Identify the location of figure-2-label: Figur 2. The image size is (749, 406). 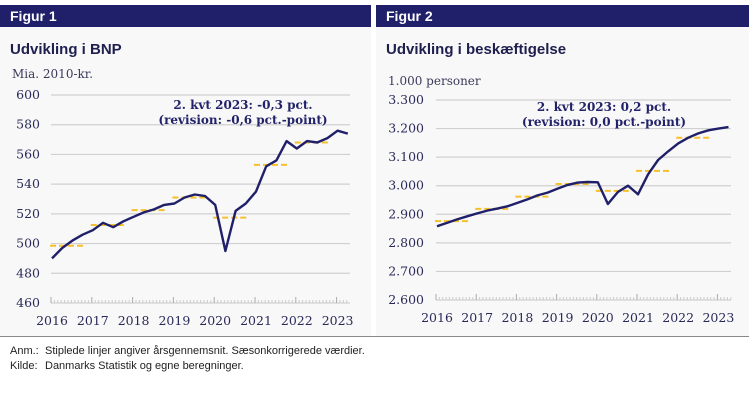
(562, 16).